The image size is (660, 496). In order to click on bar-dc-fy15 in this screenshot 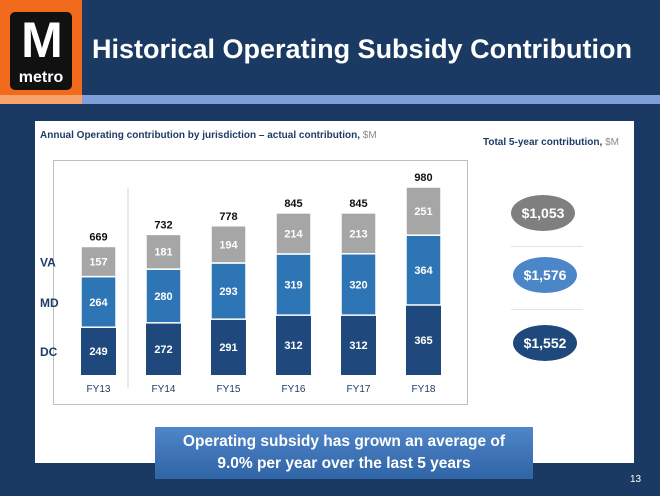, I will do `click(228, 347)`.